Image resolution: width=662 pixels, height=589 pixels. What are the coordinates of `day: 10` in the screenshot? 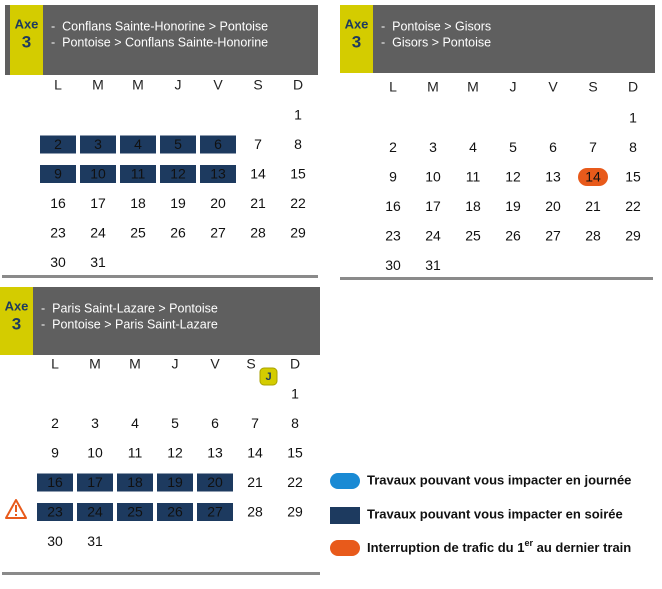 It's located at (433, 177).